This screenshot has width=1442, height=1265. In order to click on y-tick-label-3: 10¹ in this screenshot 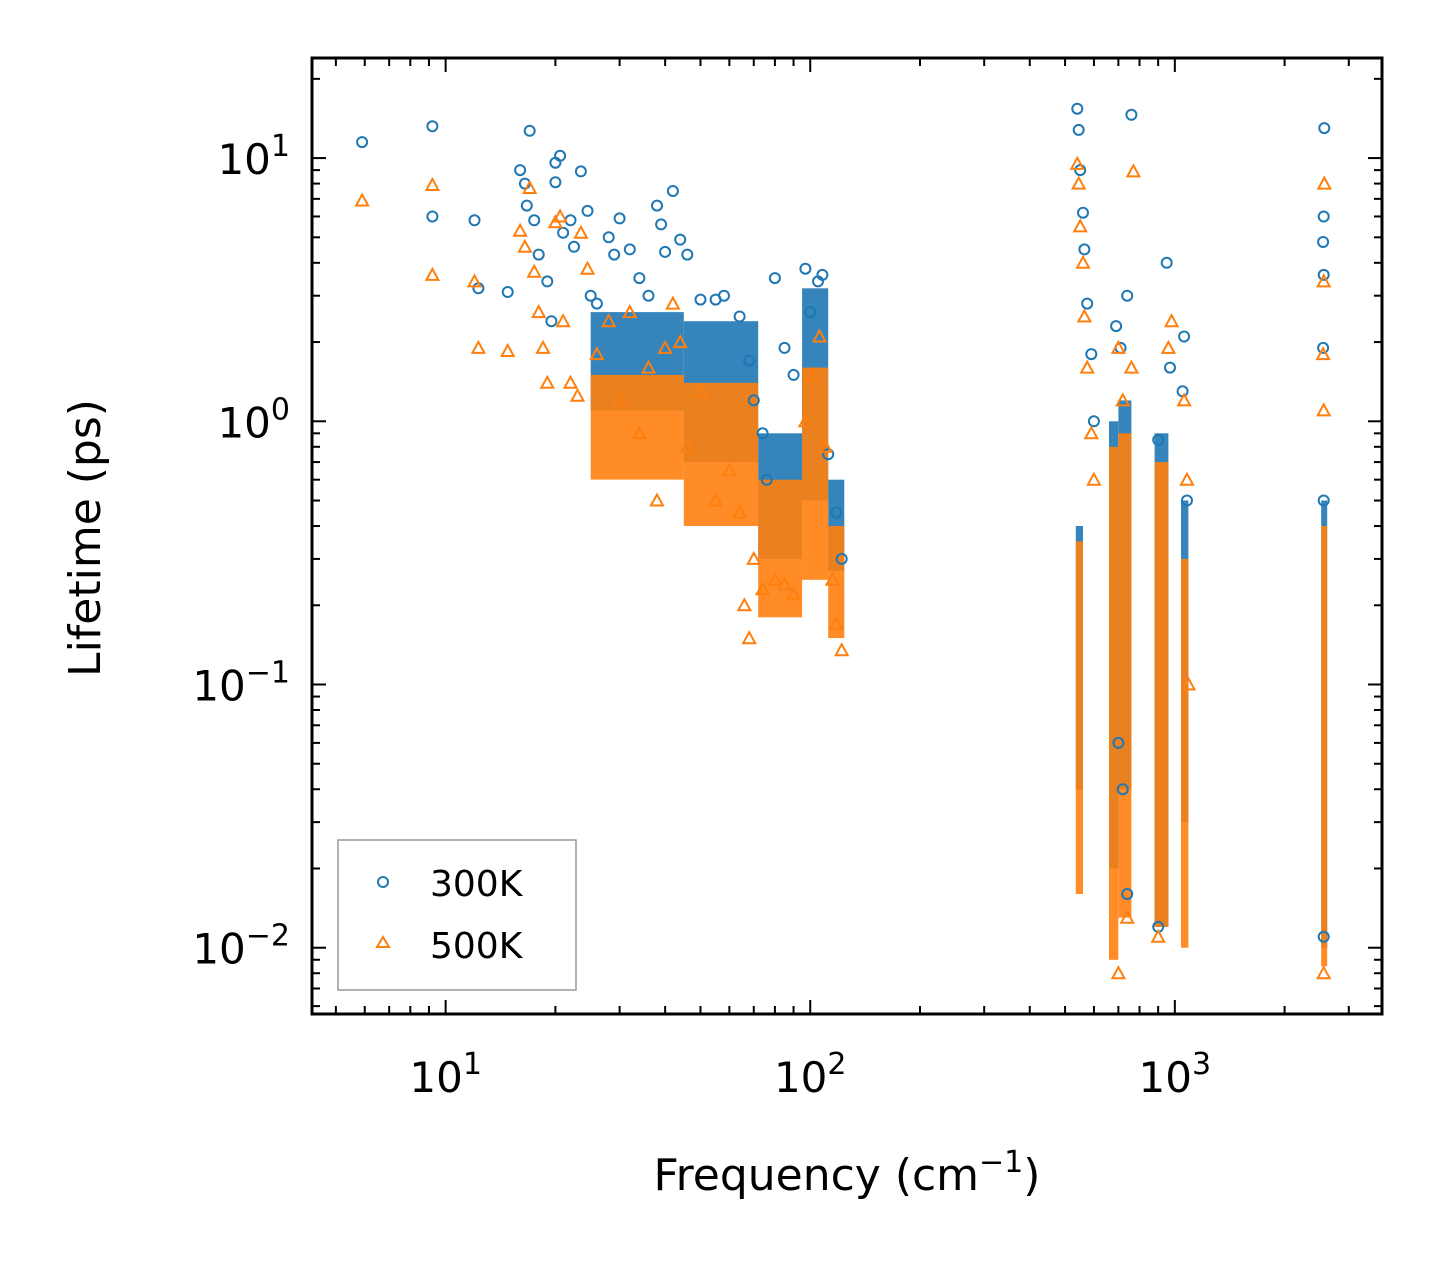, I will do `click(253, 156)`.